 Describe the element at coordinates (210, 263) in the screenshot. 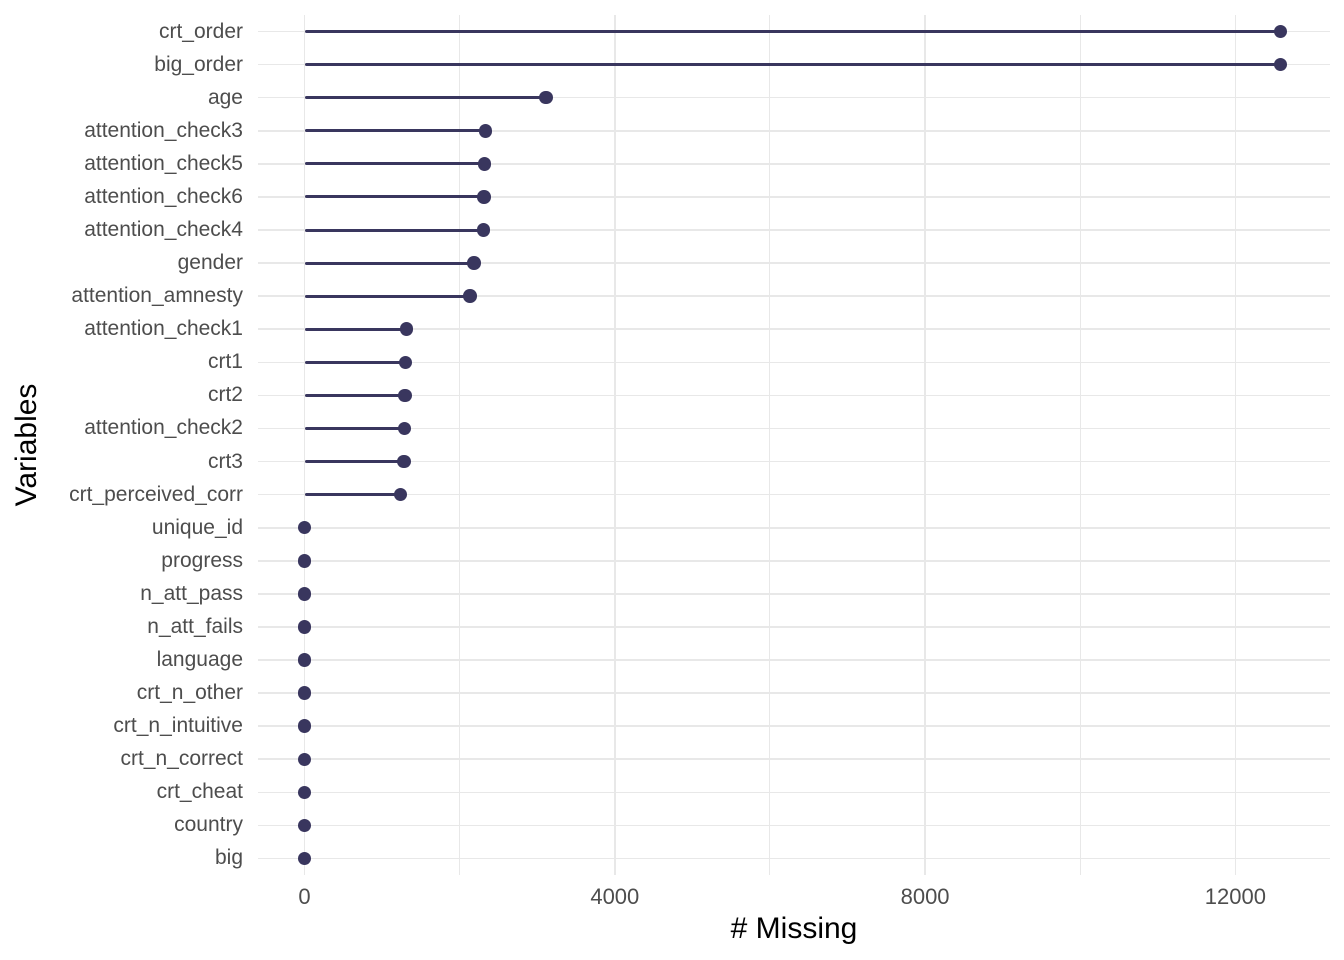

I see `y-tick-label: gender` at that location.